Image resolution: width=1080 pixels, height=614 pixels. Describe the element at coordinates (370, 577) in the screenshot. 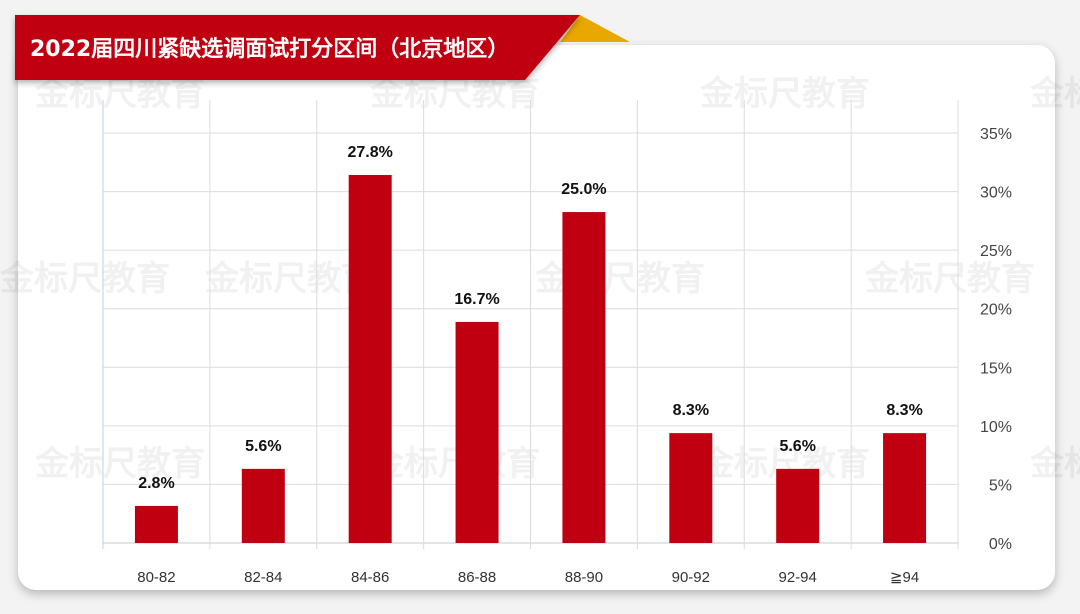

I see `x-tick-label: 84-86` at that location.